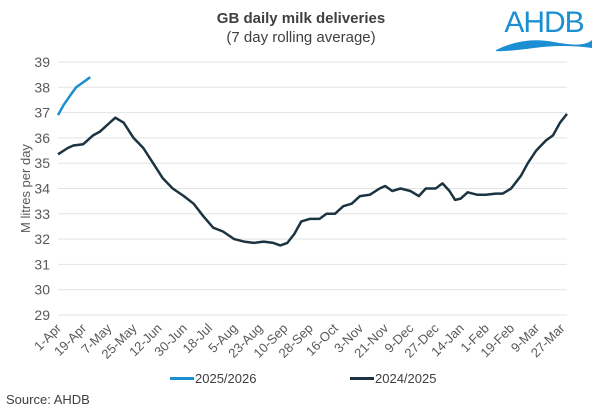 This screenshot has height=415, width=602. I want to click on wave-icon, so click(544, 46).